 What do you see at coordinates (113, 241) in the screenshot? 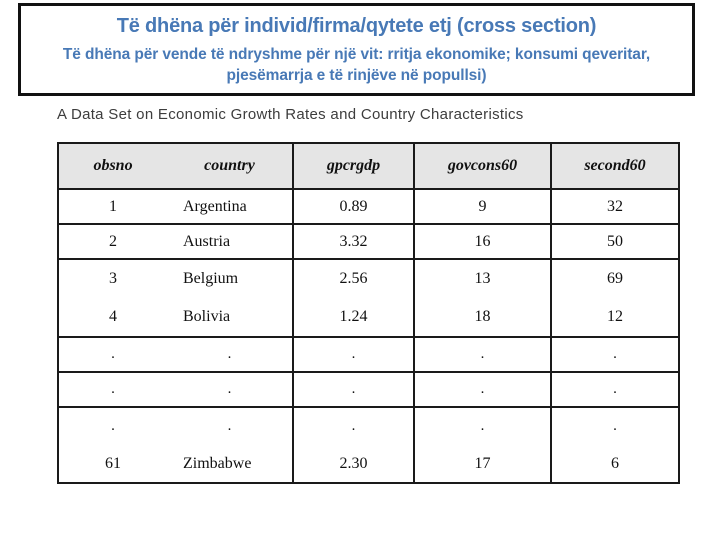
I see `cell-obsno: 2` at bounding box center [113, 241].